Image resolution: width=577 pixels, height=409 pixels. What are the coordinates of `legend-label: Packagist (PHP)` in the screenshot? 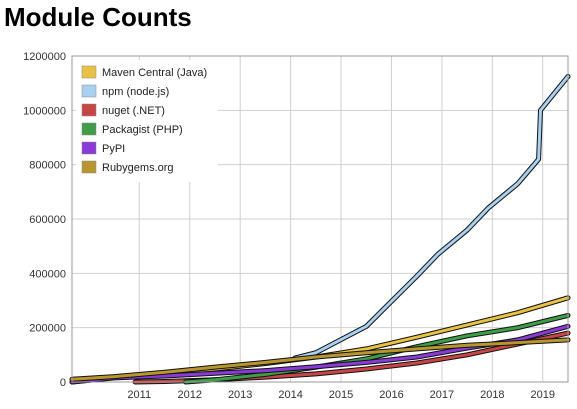 It's located at (142, 130).